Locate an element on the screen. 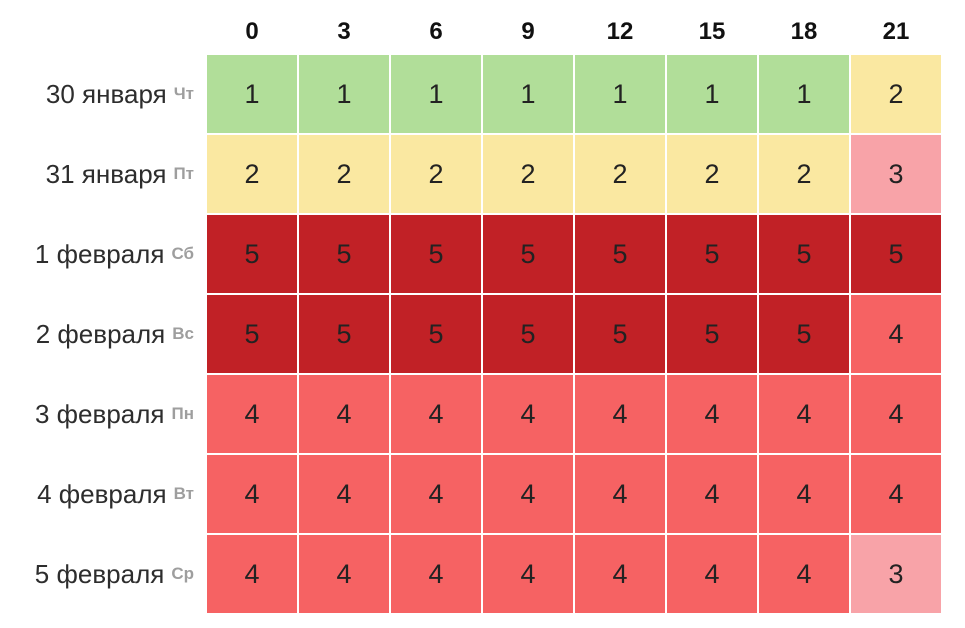  day-of-week-label: Ср is located at coordinates (182, 573).